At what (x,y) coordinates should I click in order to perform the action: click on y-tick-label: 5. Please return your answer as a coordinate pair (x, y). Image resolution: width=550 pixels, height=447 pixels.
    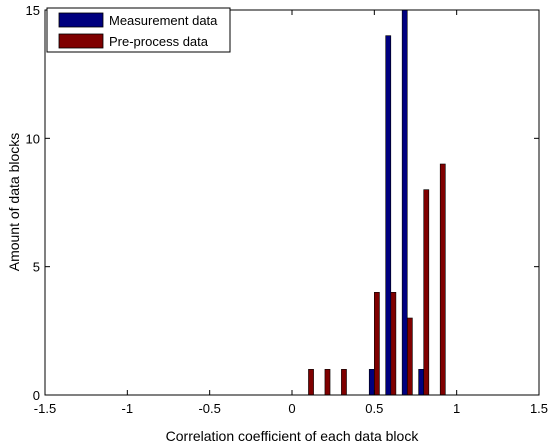
    Looking at the image, I should click on (36, 267).